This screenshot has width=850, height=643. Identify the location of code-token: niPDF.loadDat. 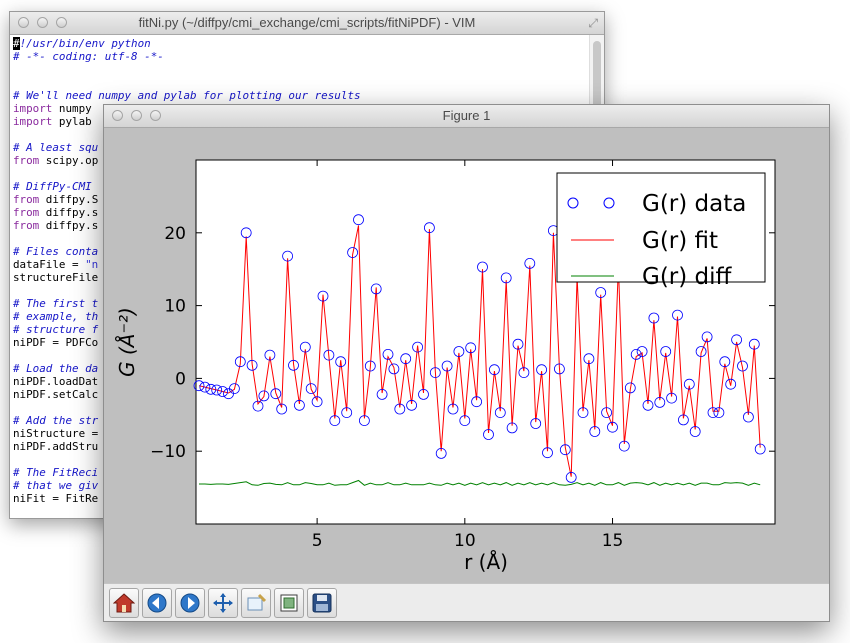
(56, 381).